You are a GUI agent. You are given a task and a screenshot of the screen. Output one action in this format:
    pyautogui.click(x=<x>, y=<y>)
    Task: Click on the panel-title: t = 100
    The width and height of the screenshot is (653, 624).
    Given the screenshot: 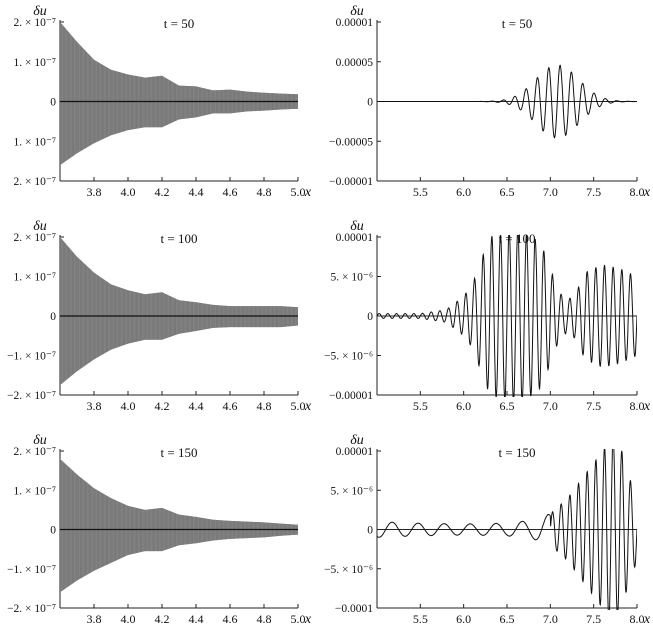 What is the action you would take?
    pyautogui.click(x=179, y=238)
    